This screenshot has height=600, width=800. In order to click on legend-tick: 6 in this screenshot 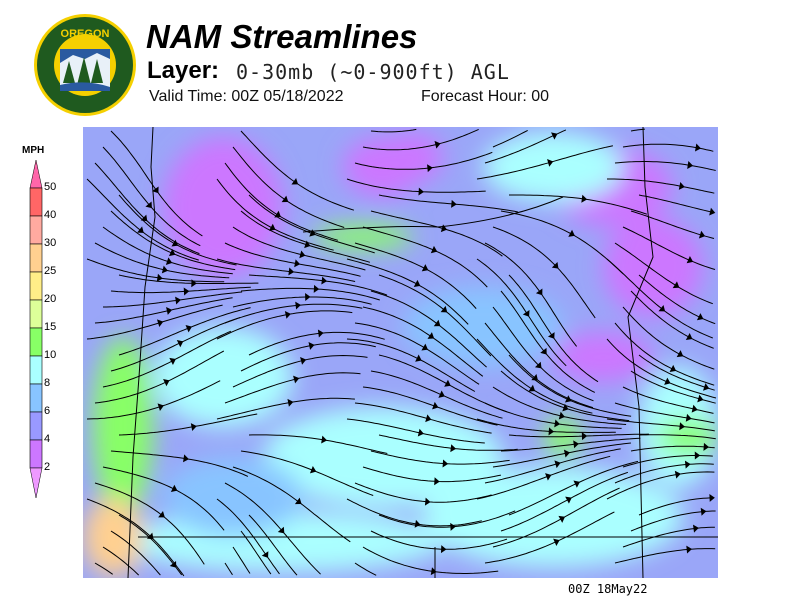, I will do `click(47, 411)`.